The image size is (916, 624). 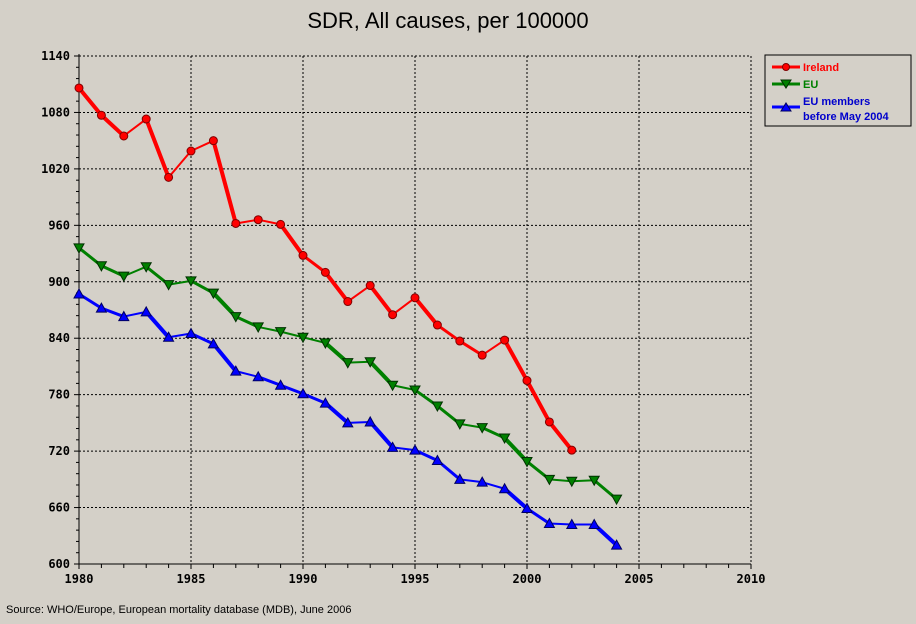 What do you see at coordinates (55, 56) in the screenshot?
I see `y-tick-label: 1140` at bounding box center [55, 56].